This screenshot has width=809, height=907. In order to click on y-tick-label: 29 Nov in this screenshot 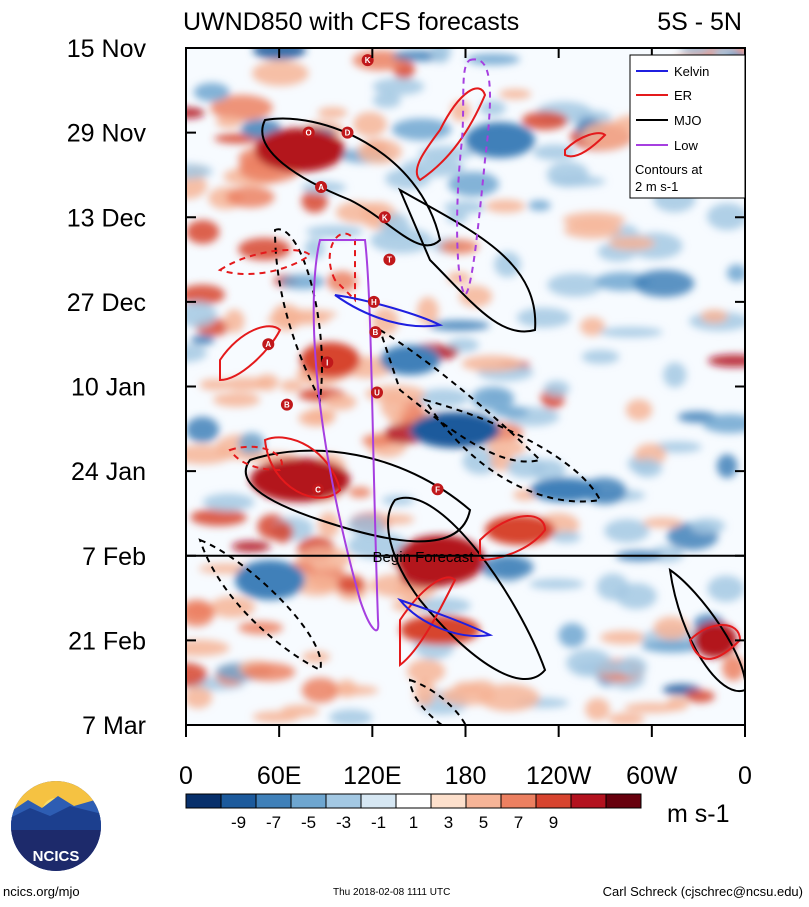, I will do `click(107, 134)`.